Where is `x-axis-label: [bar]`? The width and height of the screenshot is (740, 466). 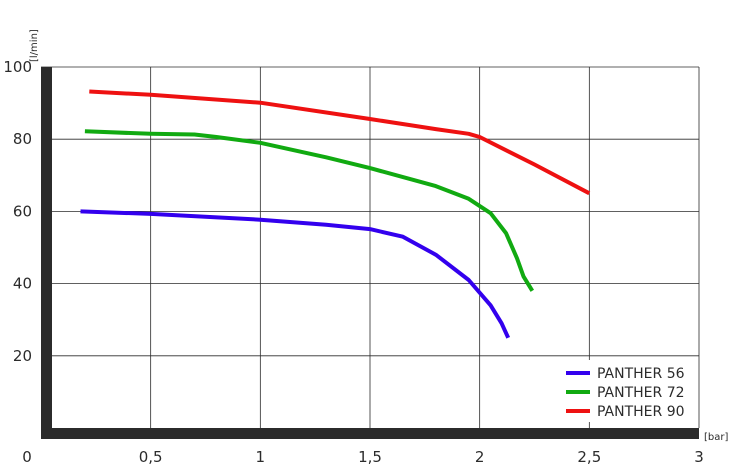 x-axis-label: [bar] is located at coordinates (716, 437).